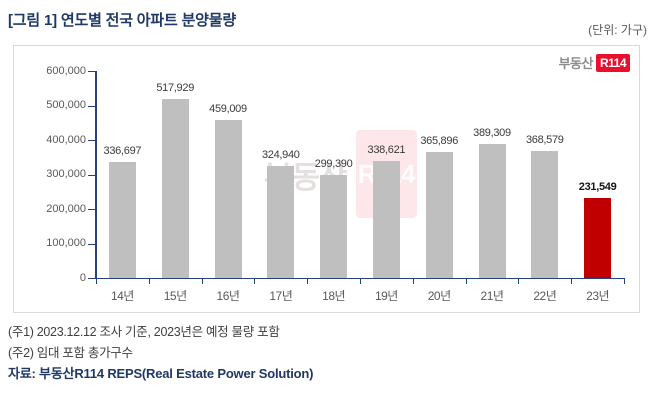 The image size is (652, 401). I want to click on x-axis-category-label: 16년, so click(228, 296).